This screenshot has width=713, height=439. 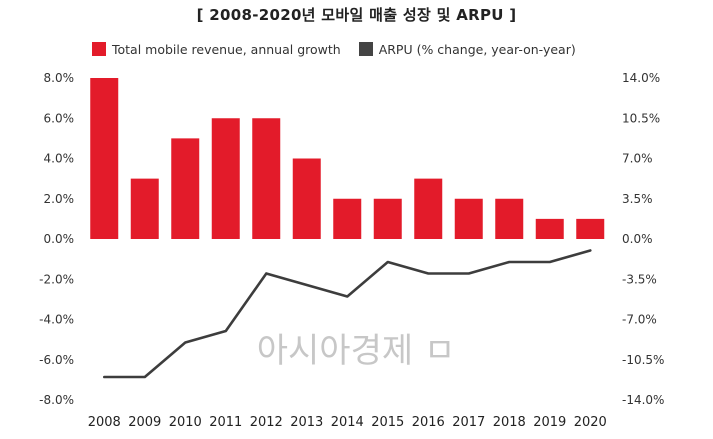 I want to click on y-left-tick-label: -4.0%, so click(x=56, y=320).